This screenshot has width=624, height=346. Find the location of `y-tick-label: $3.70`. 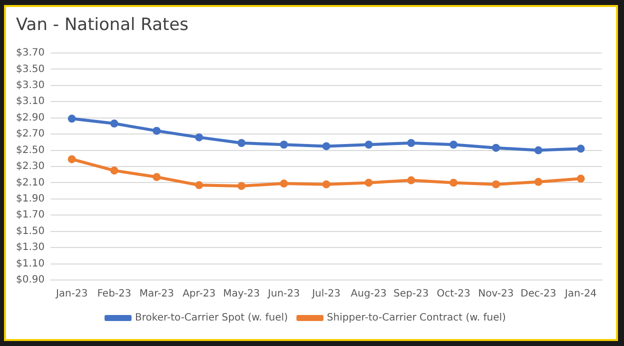

y-tick-label: $3.70 is located at coordinates (30, 53).